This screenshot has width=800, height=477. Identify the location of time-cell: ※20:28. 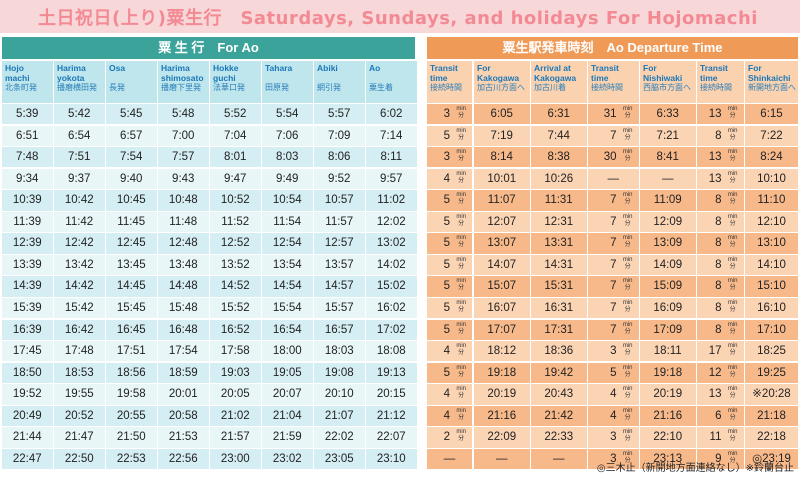
(771, 394).